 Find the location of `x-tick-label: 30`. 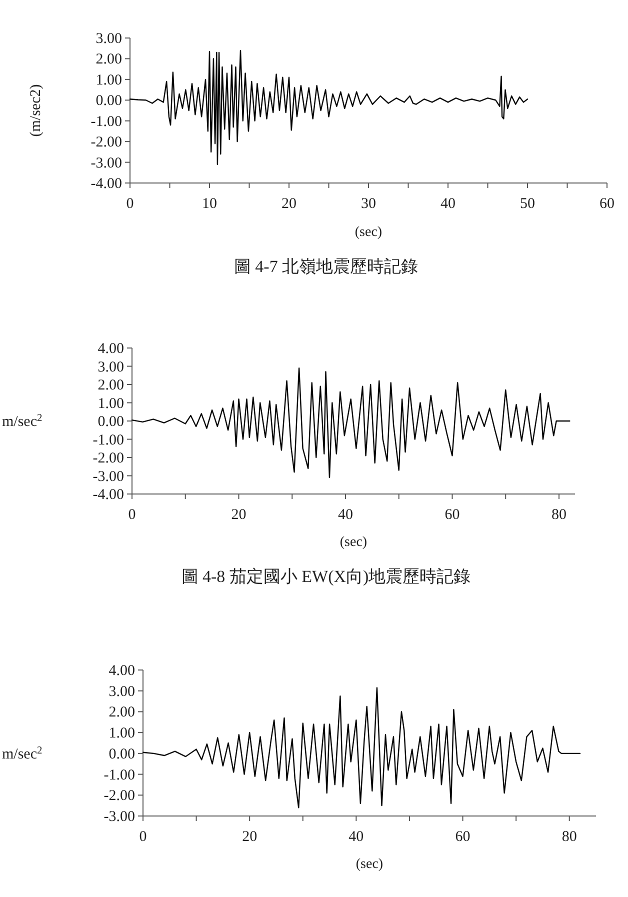

x-tick-label: 30 is located at coordinates (368, 204).